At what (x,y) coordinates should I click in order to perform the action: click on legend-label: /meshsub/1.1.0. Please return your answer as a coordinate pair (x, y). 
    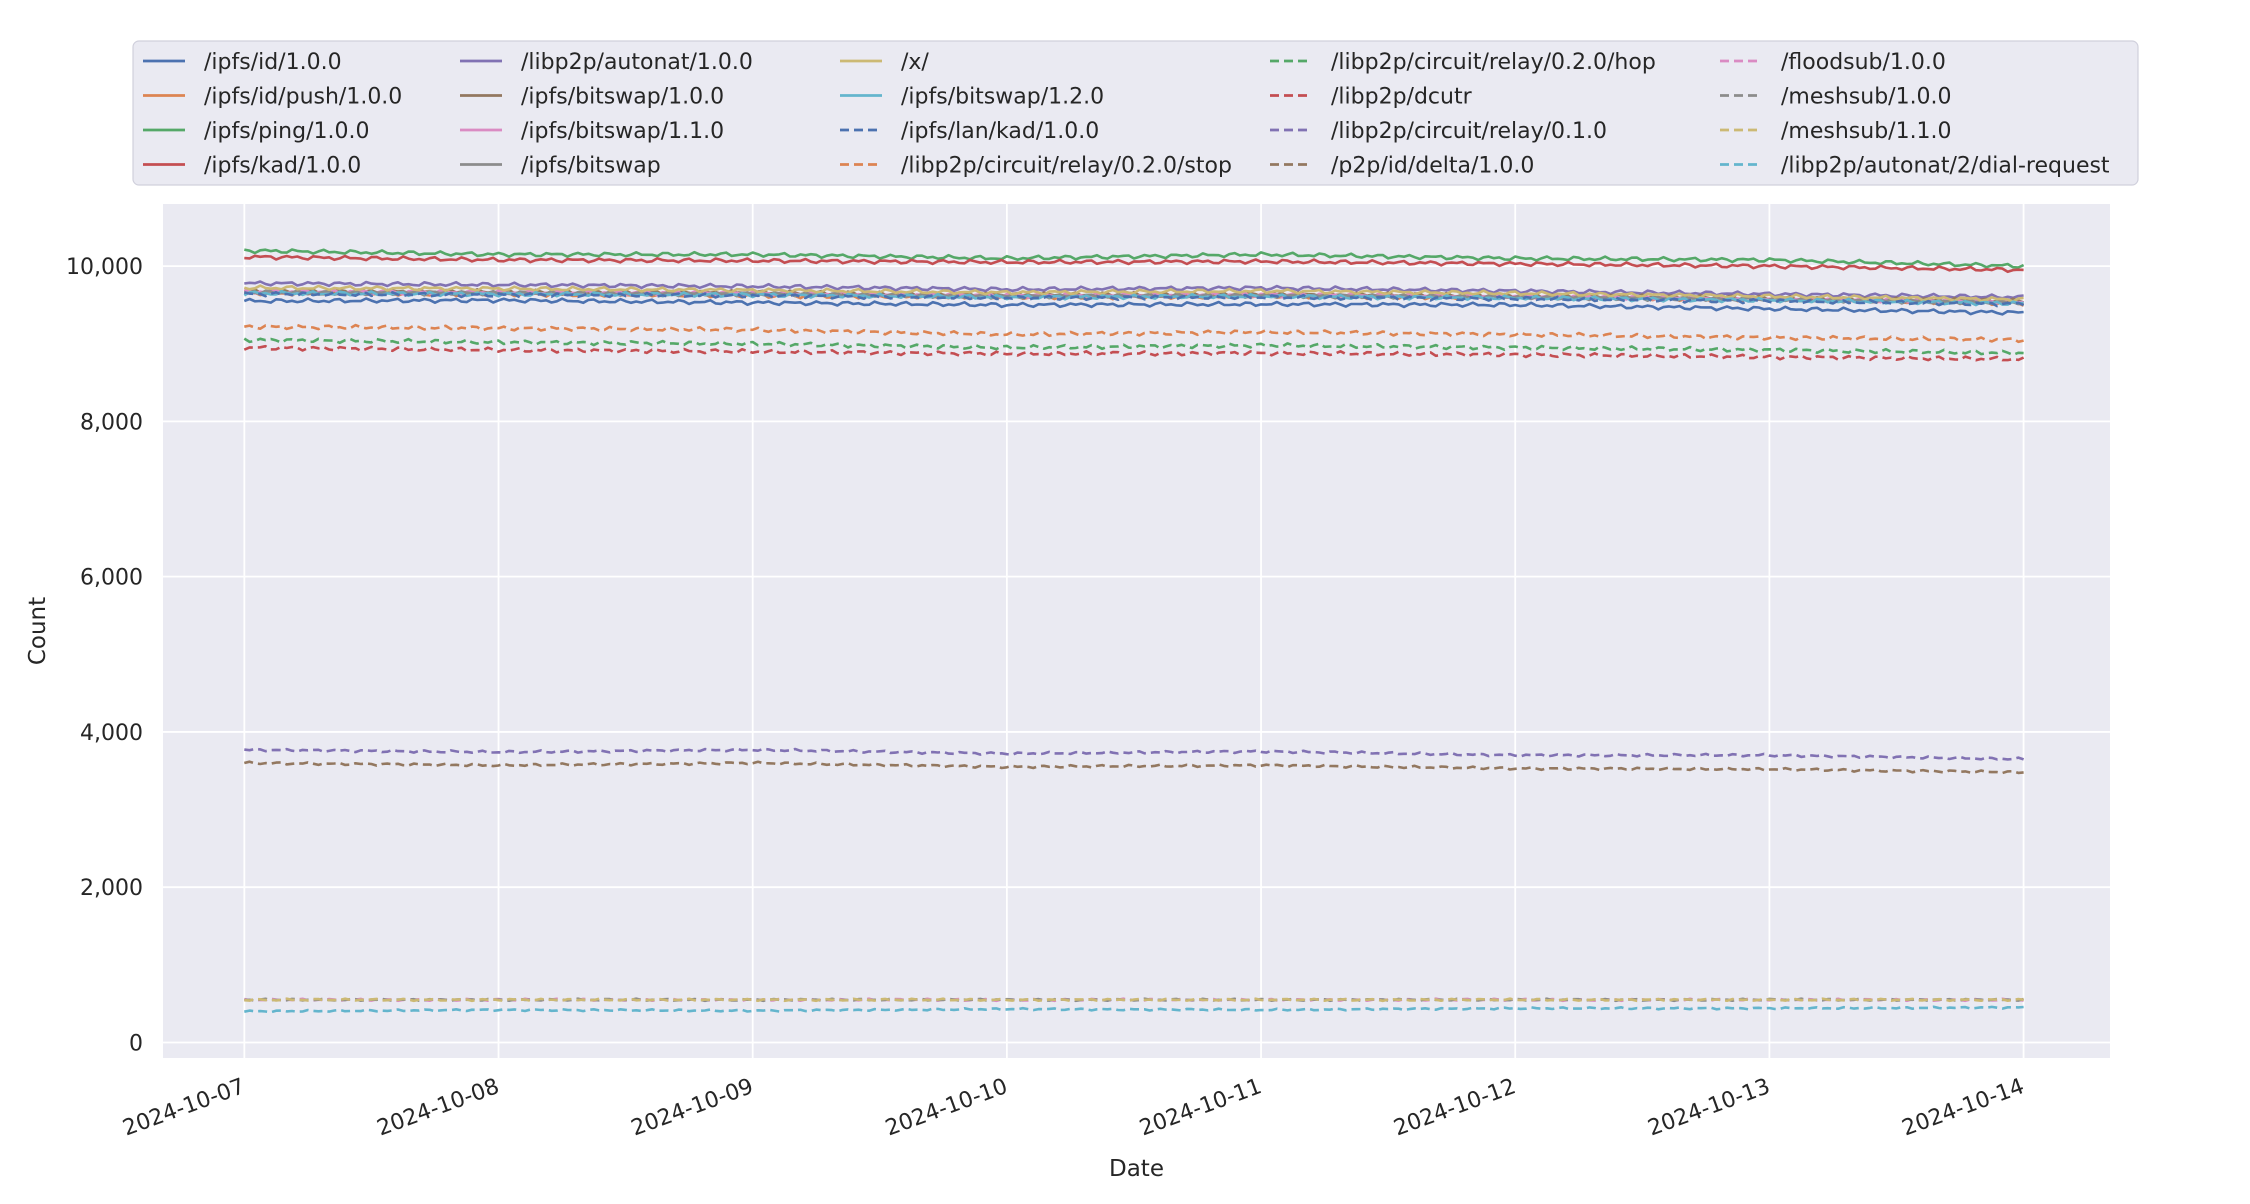
    Looking at the image, I should click on (1866, 131).